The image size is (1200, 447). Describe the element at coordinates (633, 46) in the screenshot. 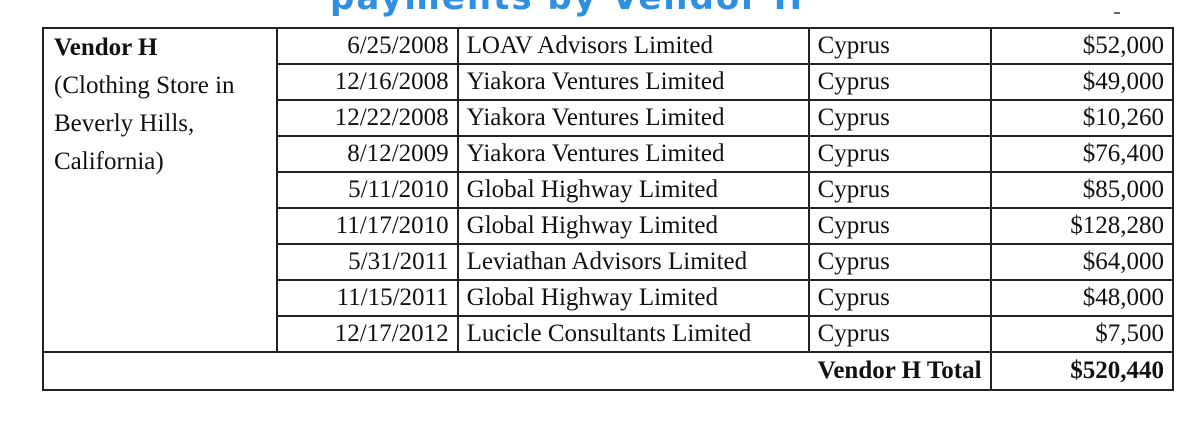

I see `payee-cell: LOAV Advisors Limited` at that location.